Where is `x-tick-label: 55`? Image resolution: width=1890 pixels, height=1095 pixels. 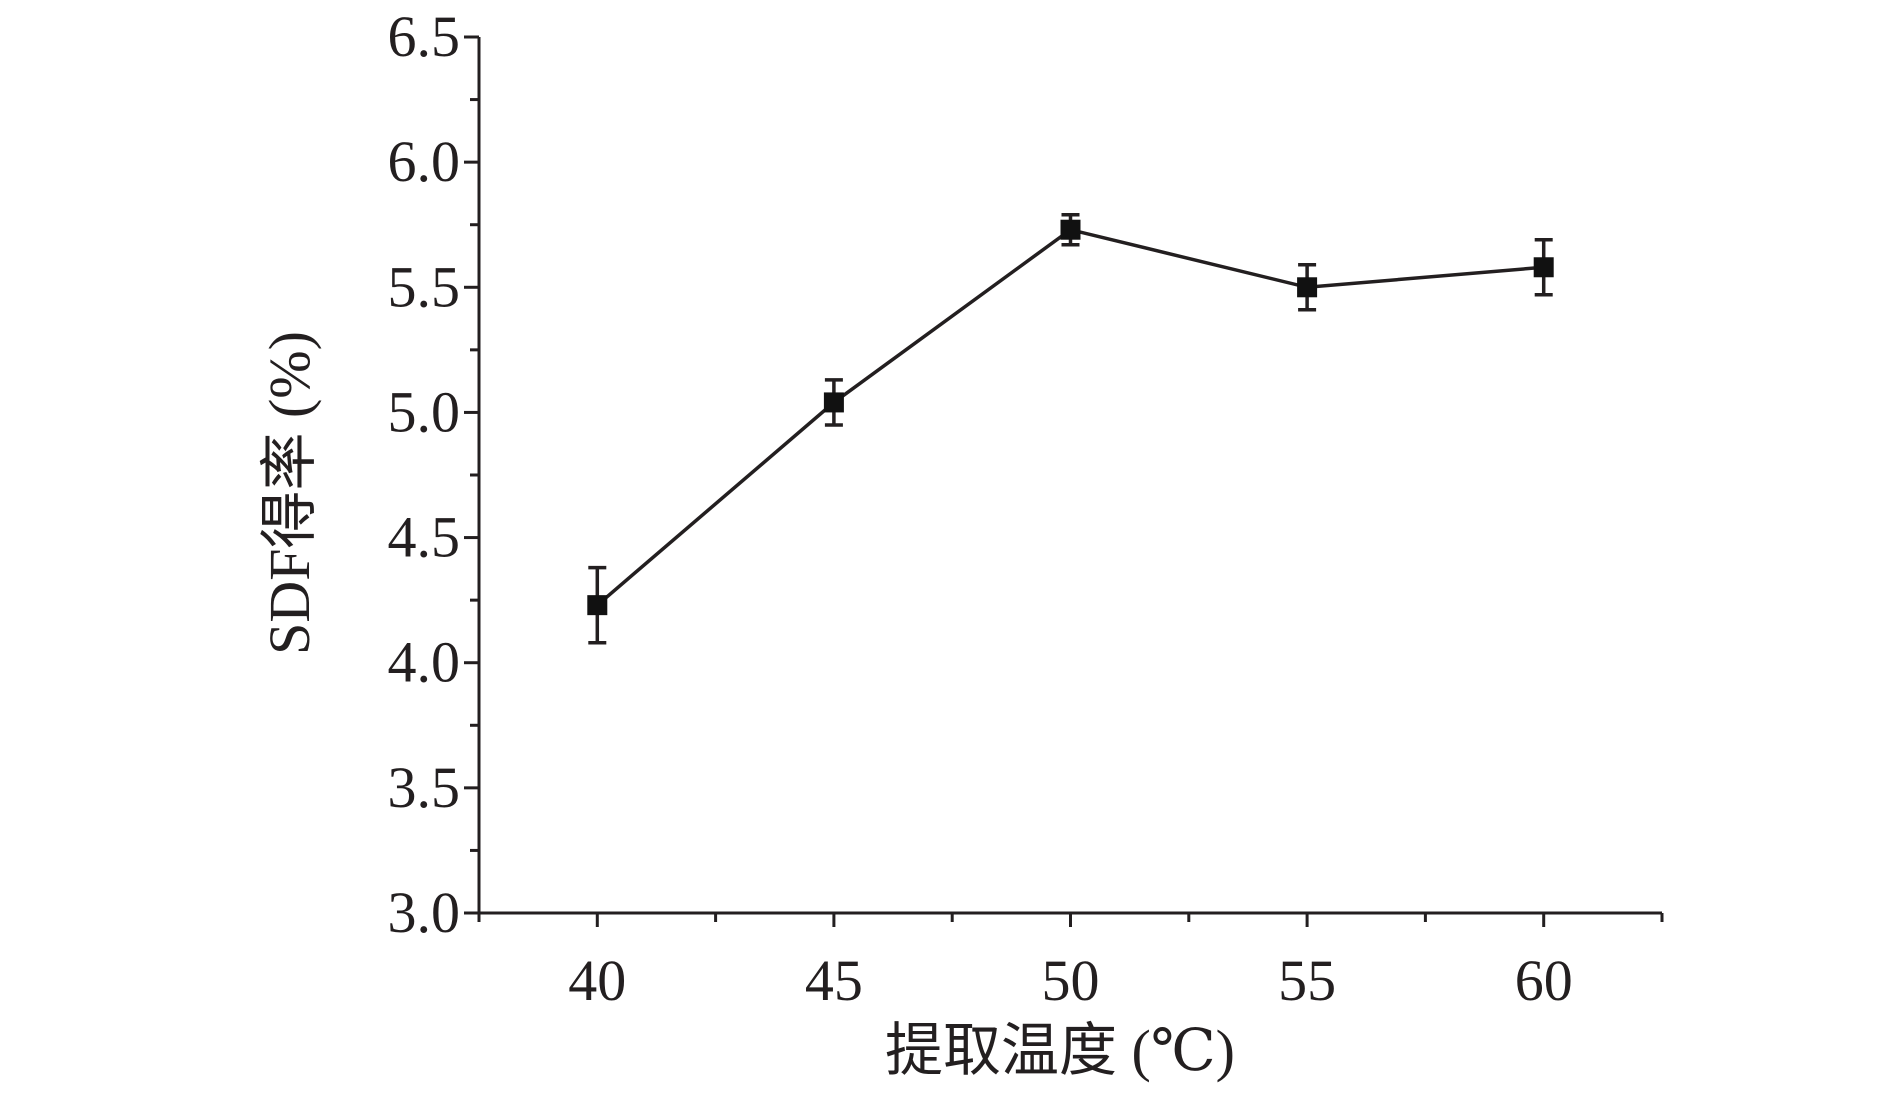
x-tick-label: 55 is located at coordinates (1307, 980).